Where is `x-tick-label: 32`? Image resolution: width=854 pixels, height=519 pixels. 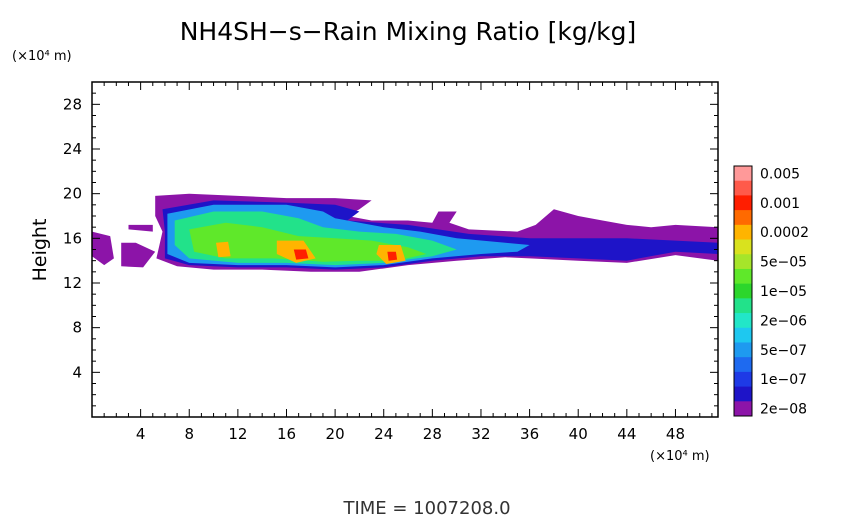 x-tick-label: 32 is located at coordinates (480, 434).